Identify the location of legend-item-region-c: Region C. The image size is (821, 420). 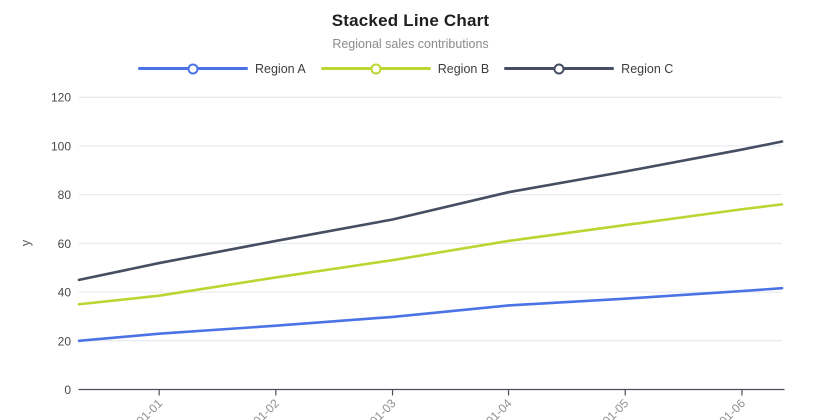
(588, 69).